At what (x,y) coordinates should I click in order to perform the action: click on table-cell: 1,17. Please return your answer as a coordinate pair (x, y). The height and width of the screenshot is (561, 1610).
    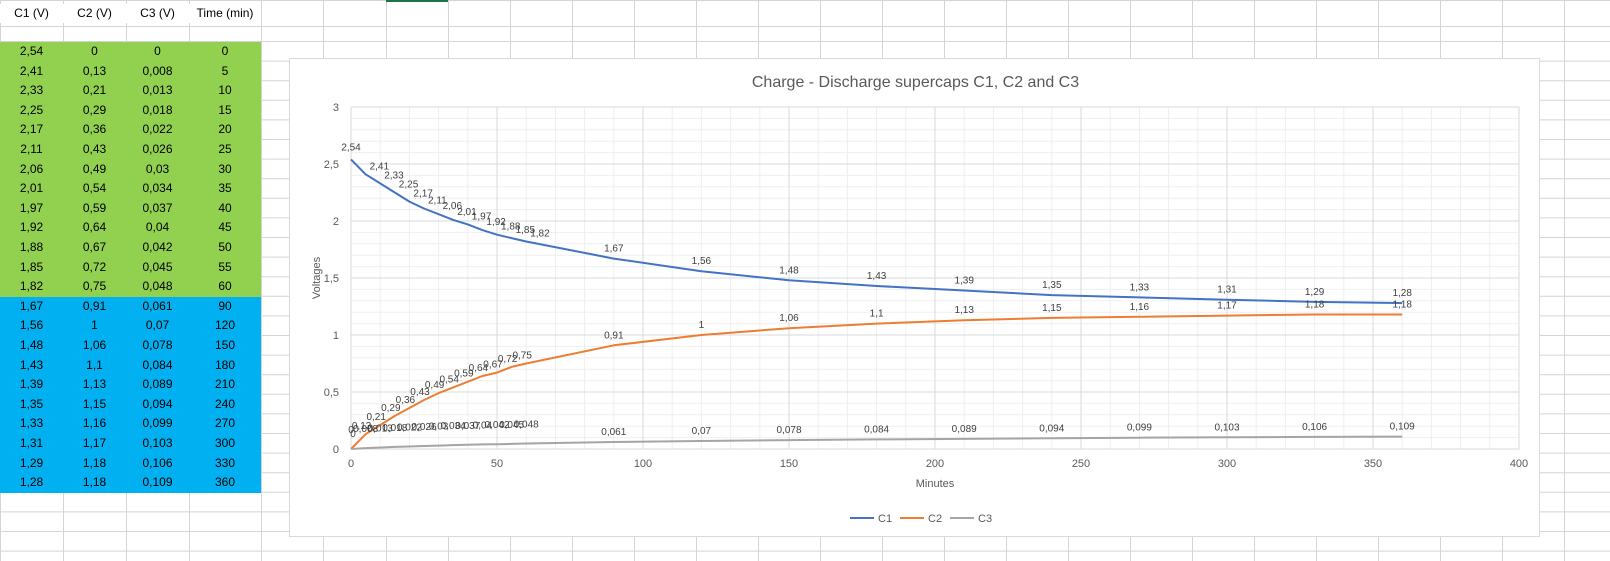
    Looking at the image, I should click on (94, 444).